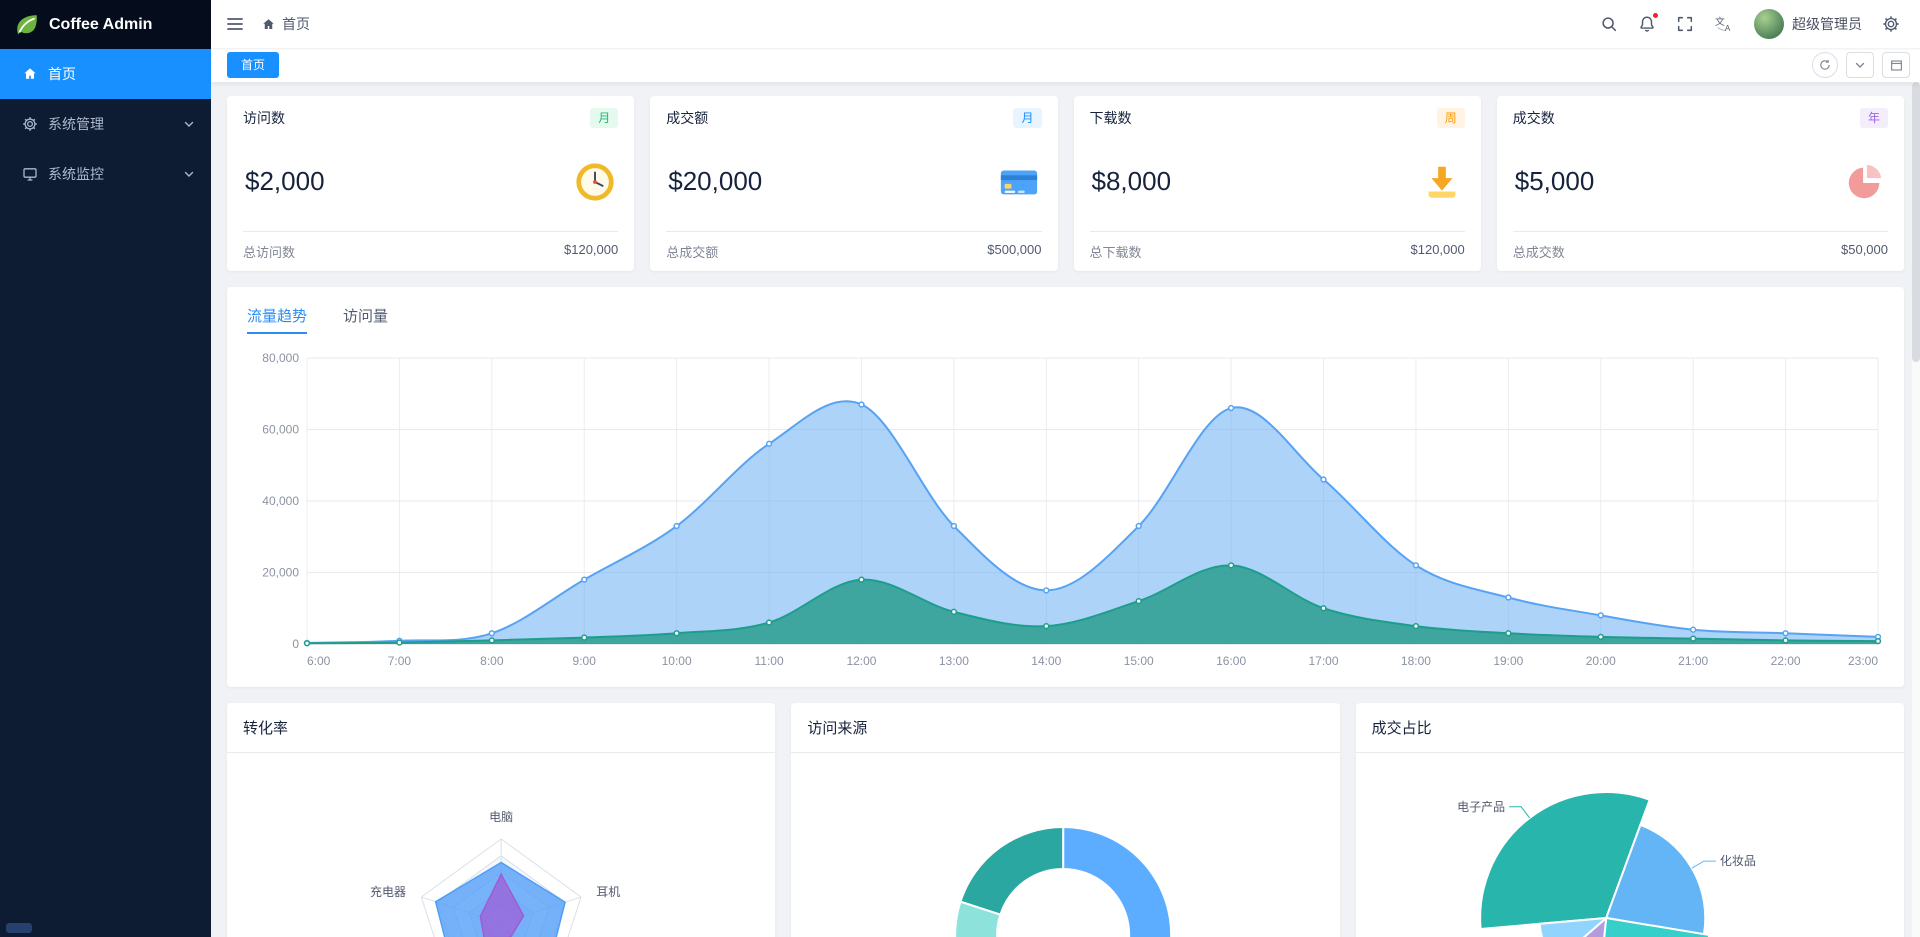 Image resolution: width=1920 pixels, height=937 pixels. Describe the element at coordinates (1827, 24) in the screenshot. I see `user-name: 超级管理员` at that location.